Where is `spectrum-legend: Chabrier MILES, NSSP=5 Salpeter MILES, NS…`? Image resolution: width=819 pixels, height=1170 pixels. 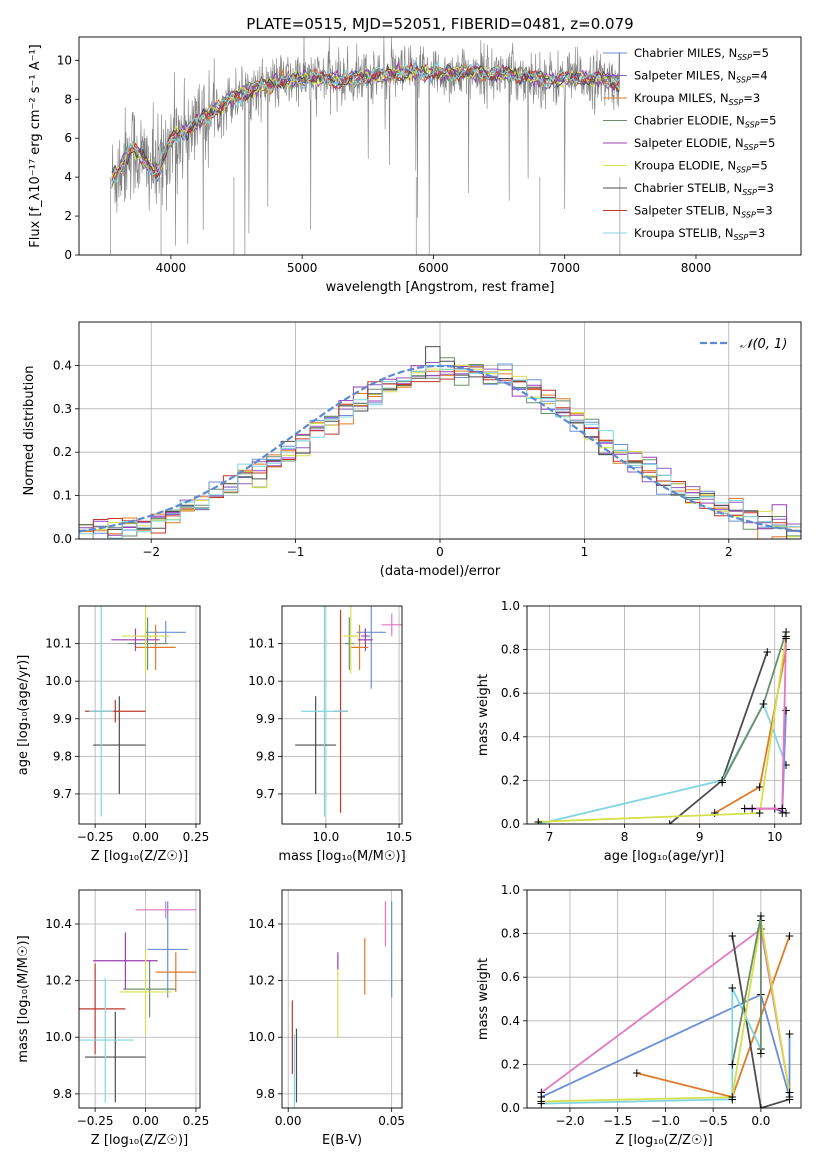 spectrum-legend: Chabrier MILES, NSSP=5 Salpeter MILES, NS… is located at coordinates (689, 144).